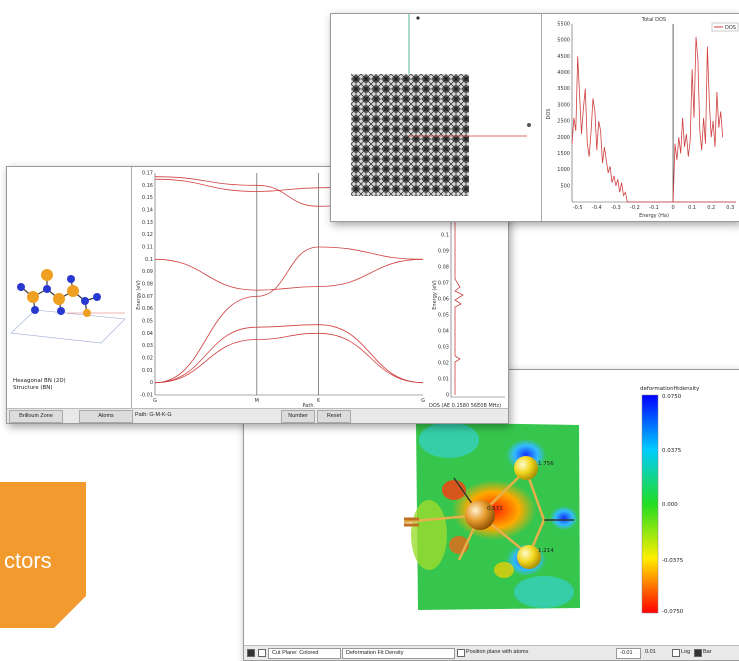 This screenshot has height=661, width=739. I want to click on colorbar, so click(650, 504).